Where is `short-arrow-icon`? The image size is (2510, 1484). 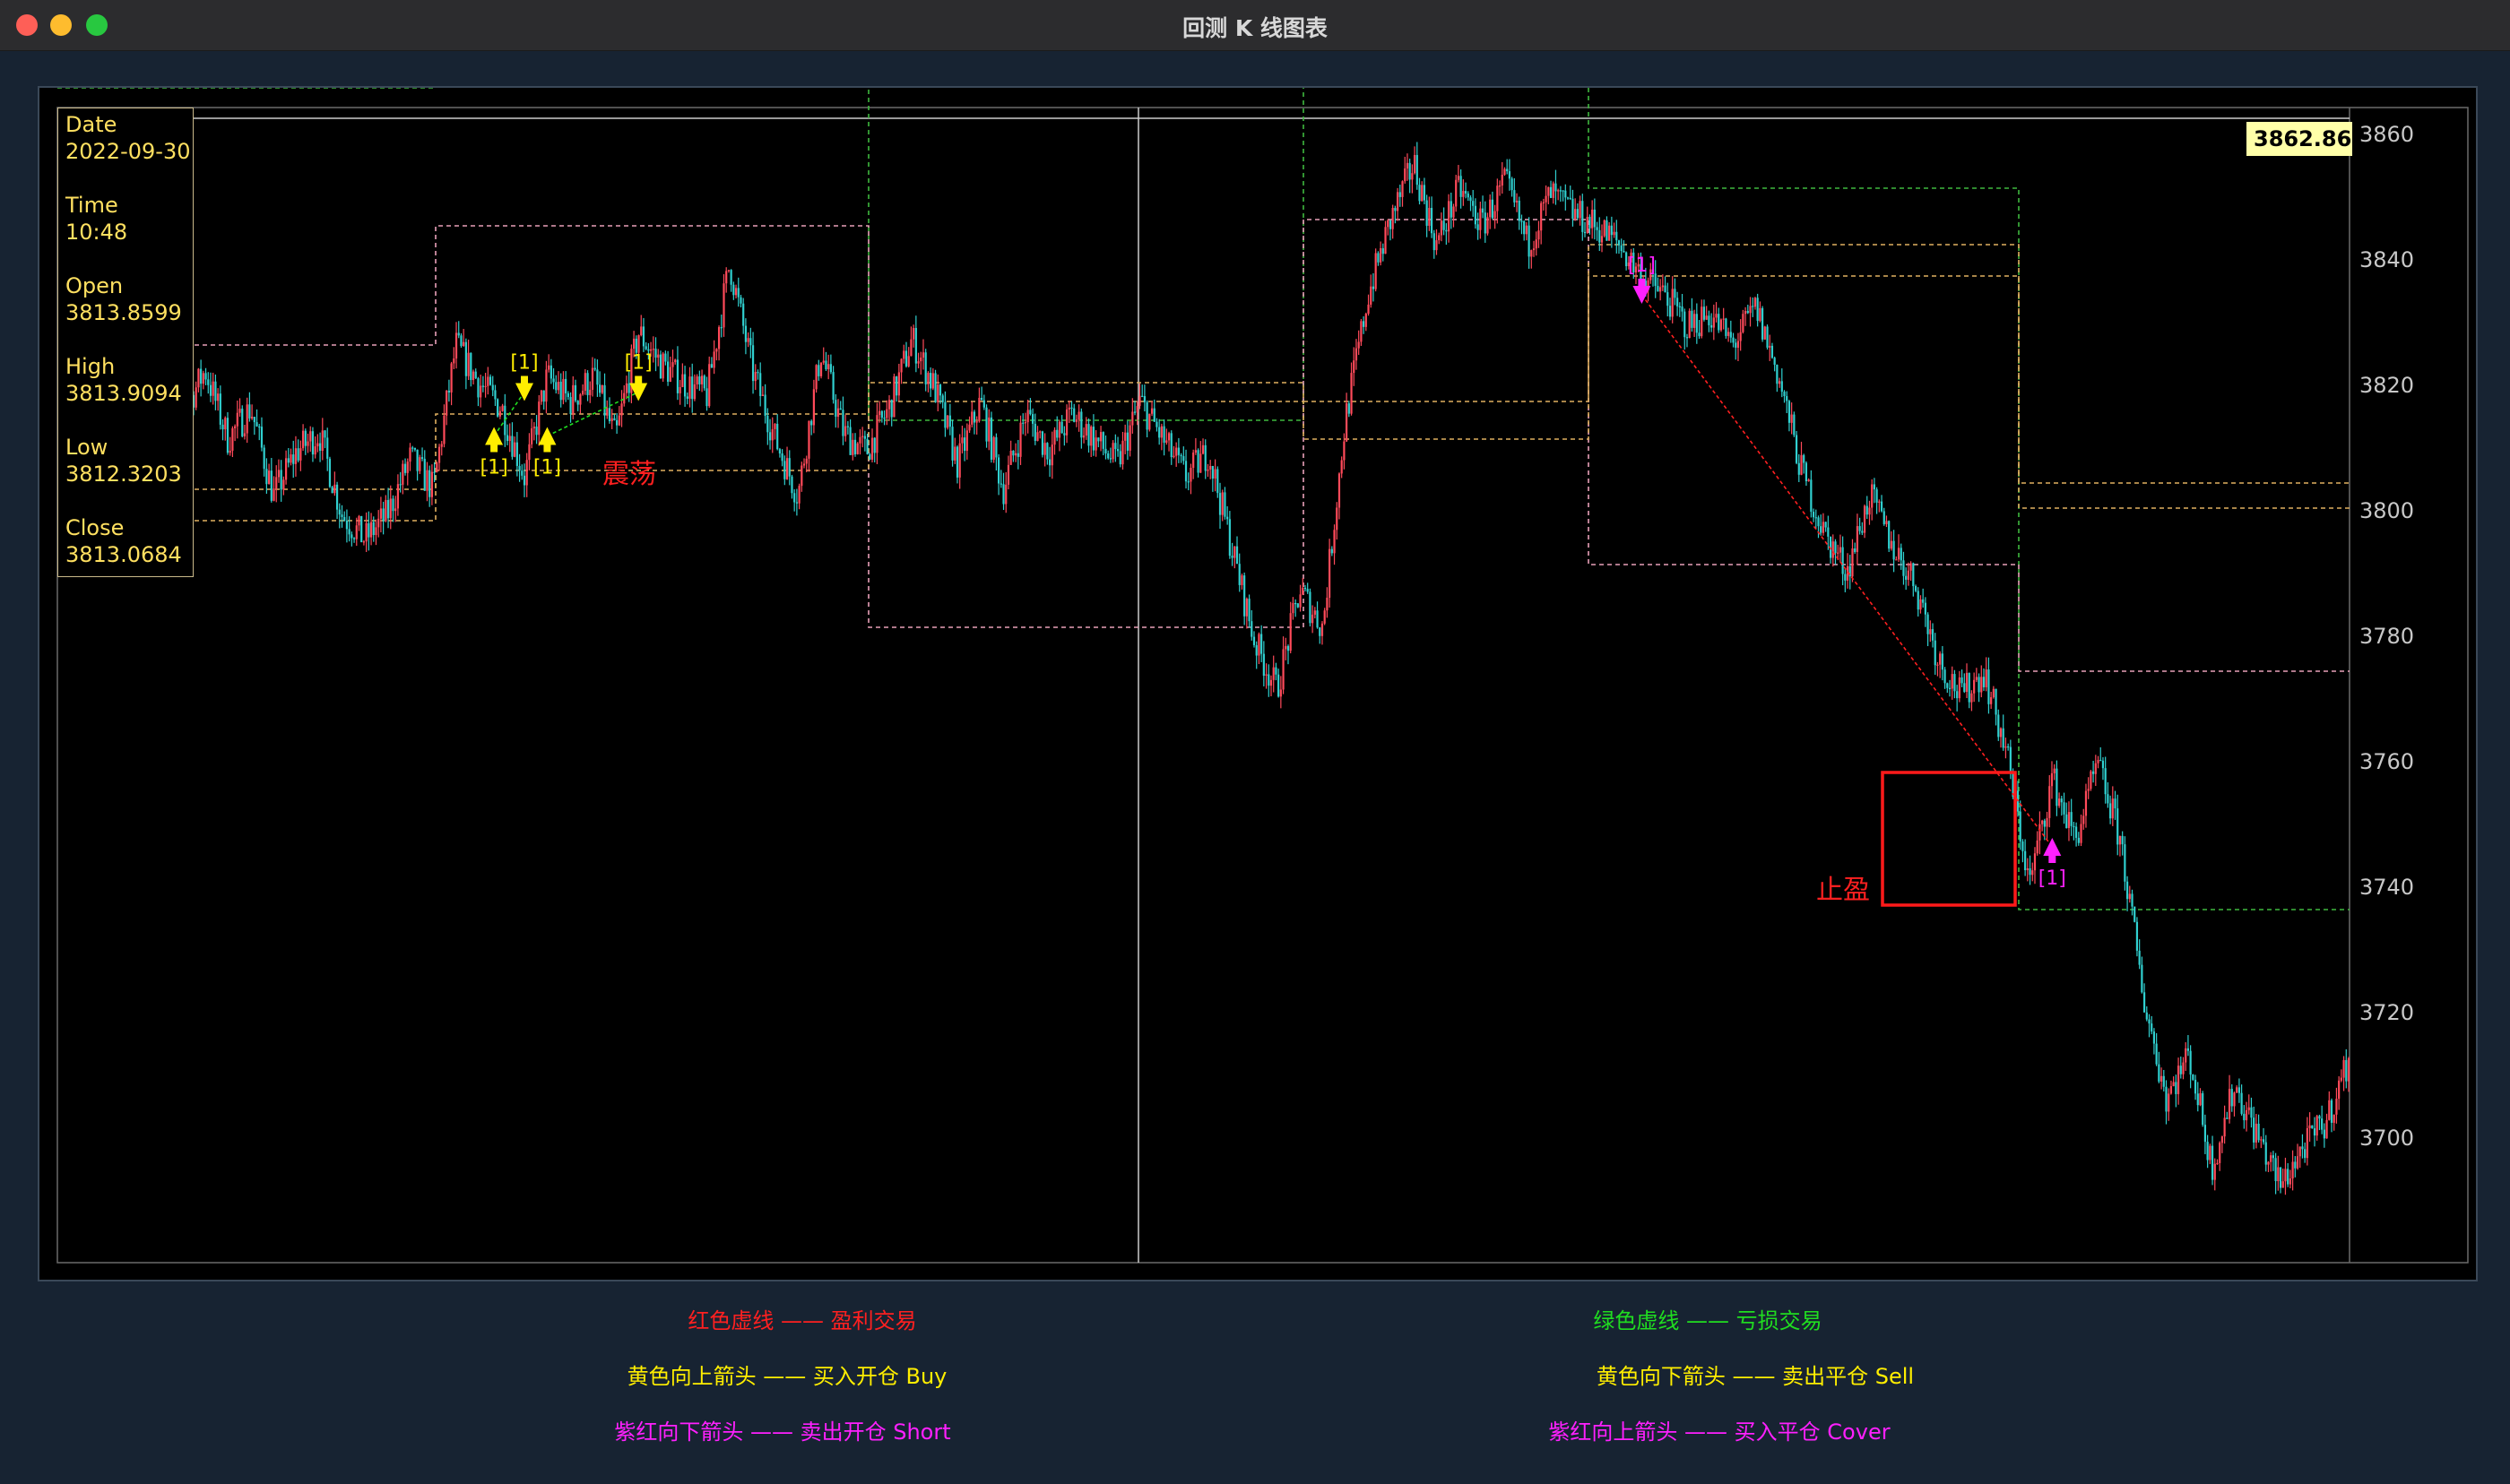 short-arrow-icon is located at coordinates (1641, 295).